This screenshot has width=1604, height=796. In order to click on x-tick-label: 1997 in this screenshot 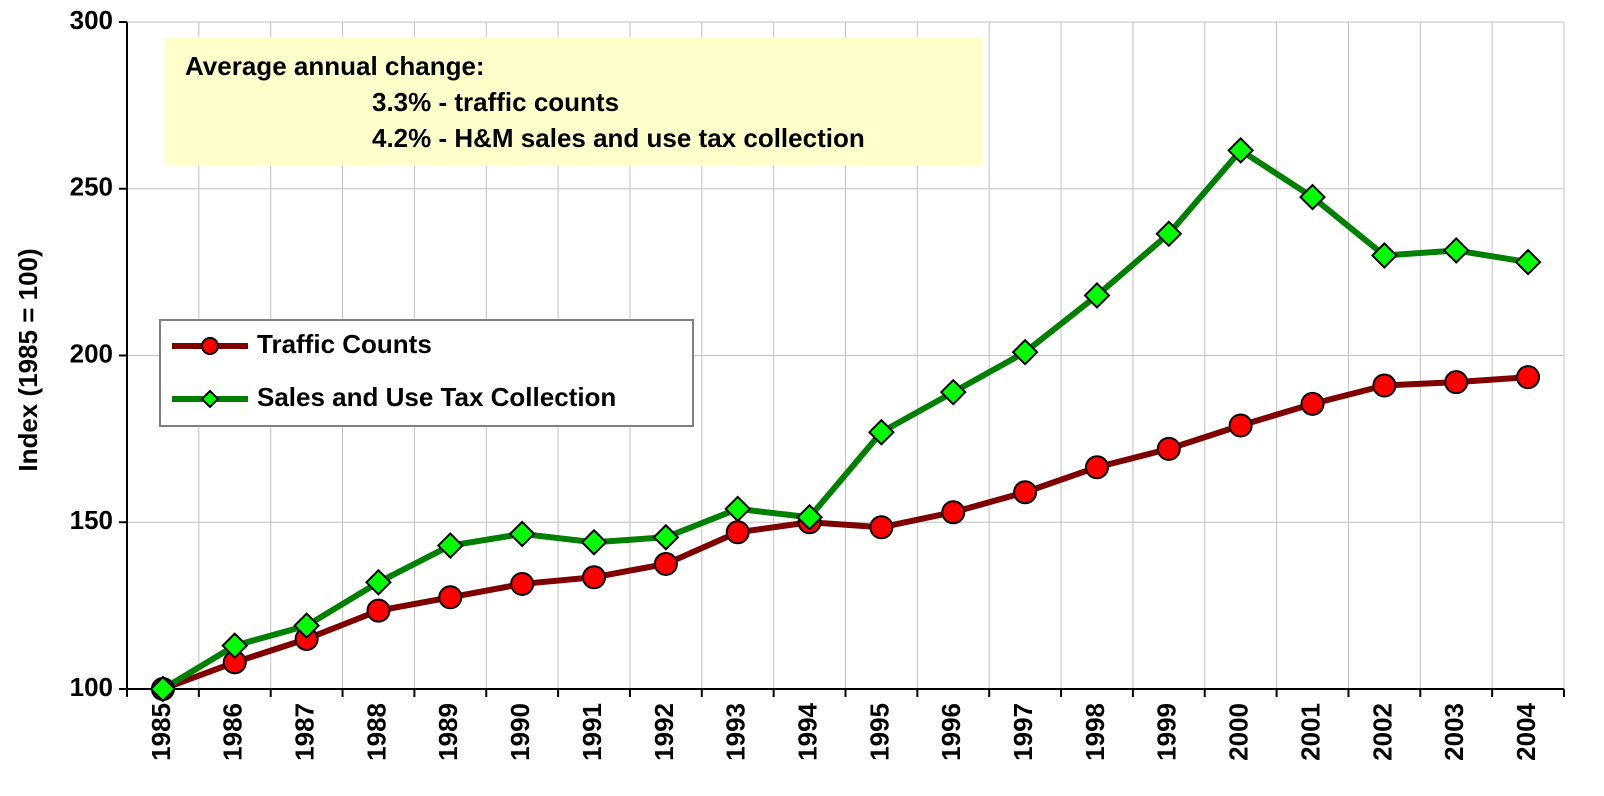, I will do `click(1023, 732)`.